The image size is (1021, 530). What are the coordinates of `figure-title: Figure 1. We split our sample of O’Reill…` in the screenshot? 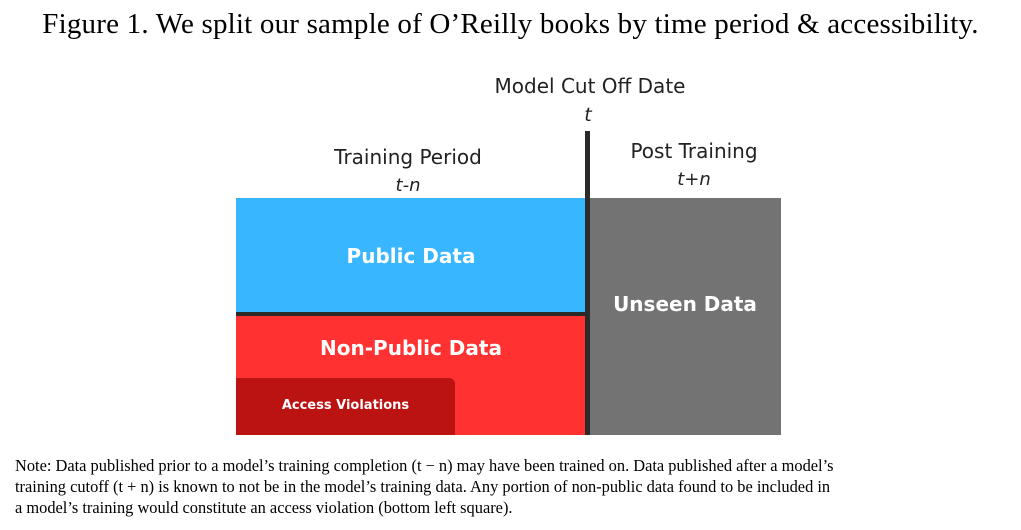 It's located at (510, 24).